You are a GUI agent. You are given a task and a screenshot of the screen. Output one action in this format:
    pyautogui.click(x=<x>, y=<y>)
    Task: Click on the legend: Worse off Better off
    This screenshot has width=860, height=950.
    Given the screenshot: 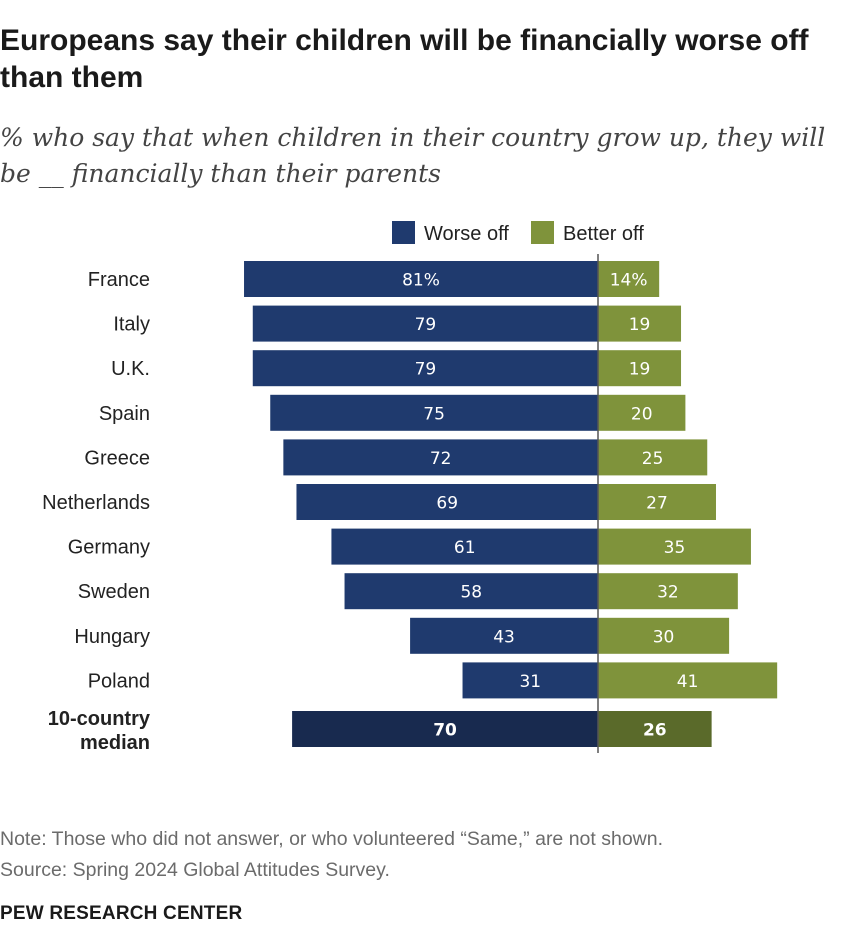 What is the action you would take?
    pyautogui.click(x=518, y=233)
    